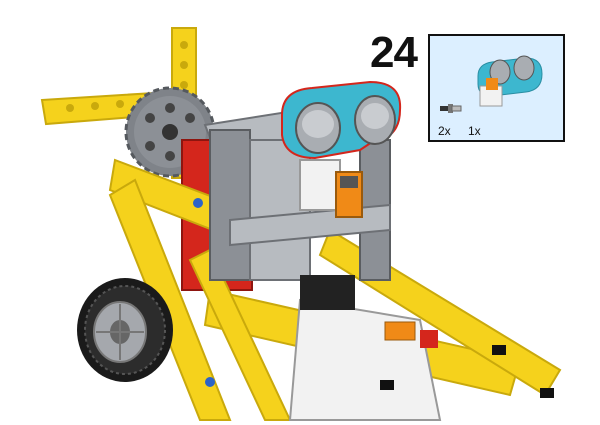 This screenshot has width=600, height=425. I want to click on wheel-icon, so click(125, 330).